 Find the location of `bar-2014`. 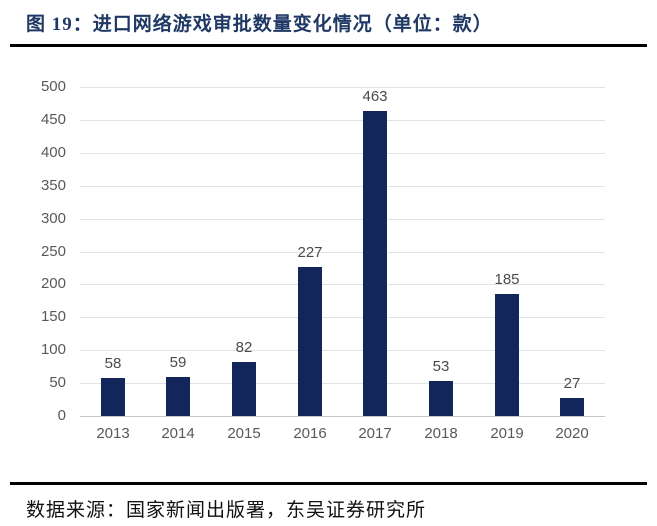

bar-2014 is located at coordinates (178, 396).